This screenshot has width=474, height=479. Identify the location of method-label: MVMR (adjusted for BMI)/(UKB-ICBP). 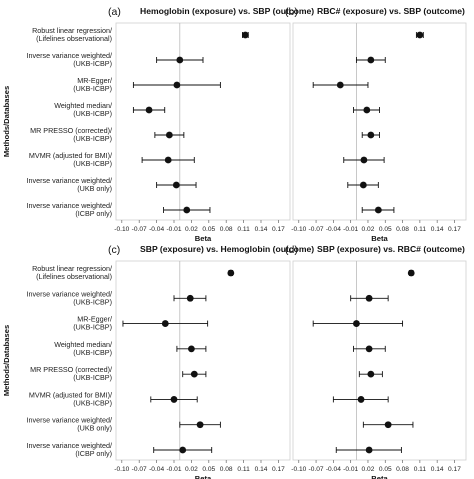
(70, 398).